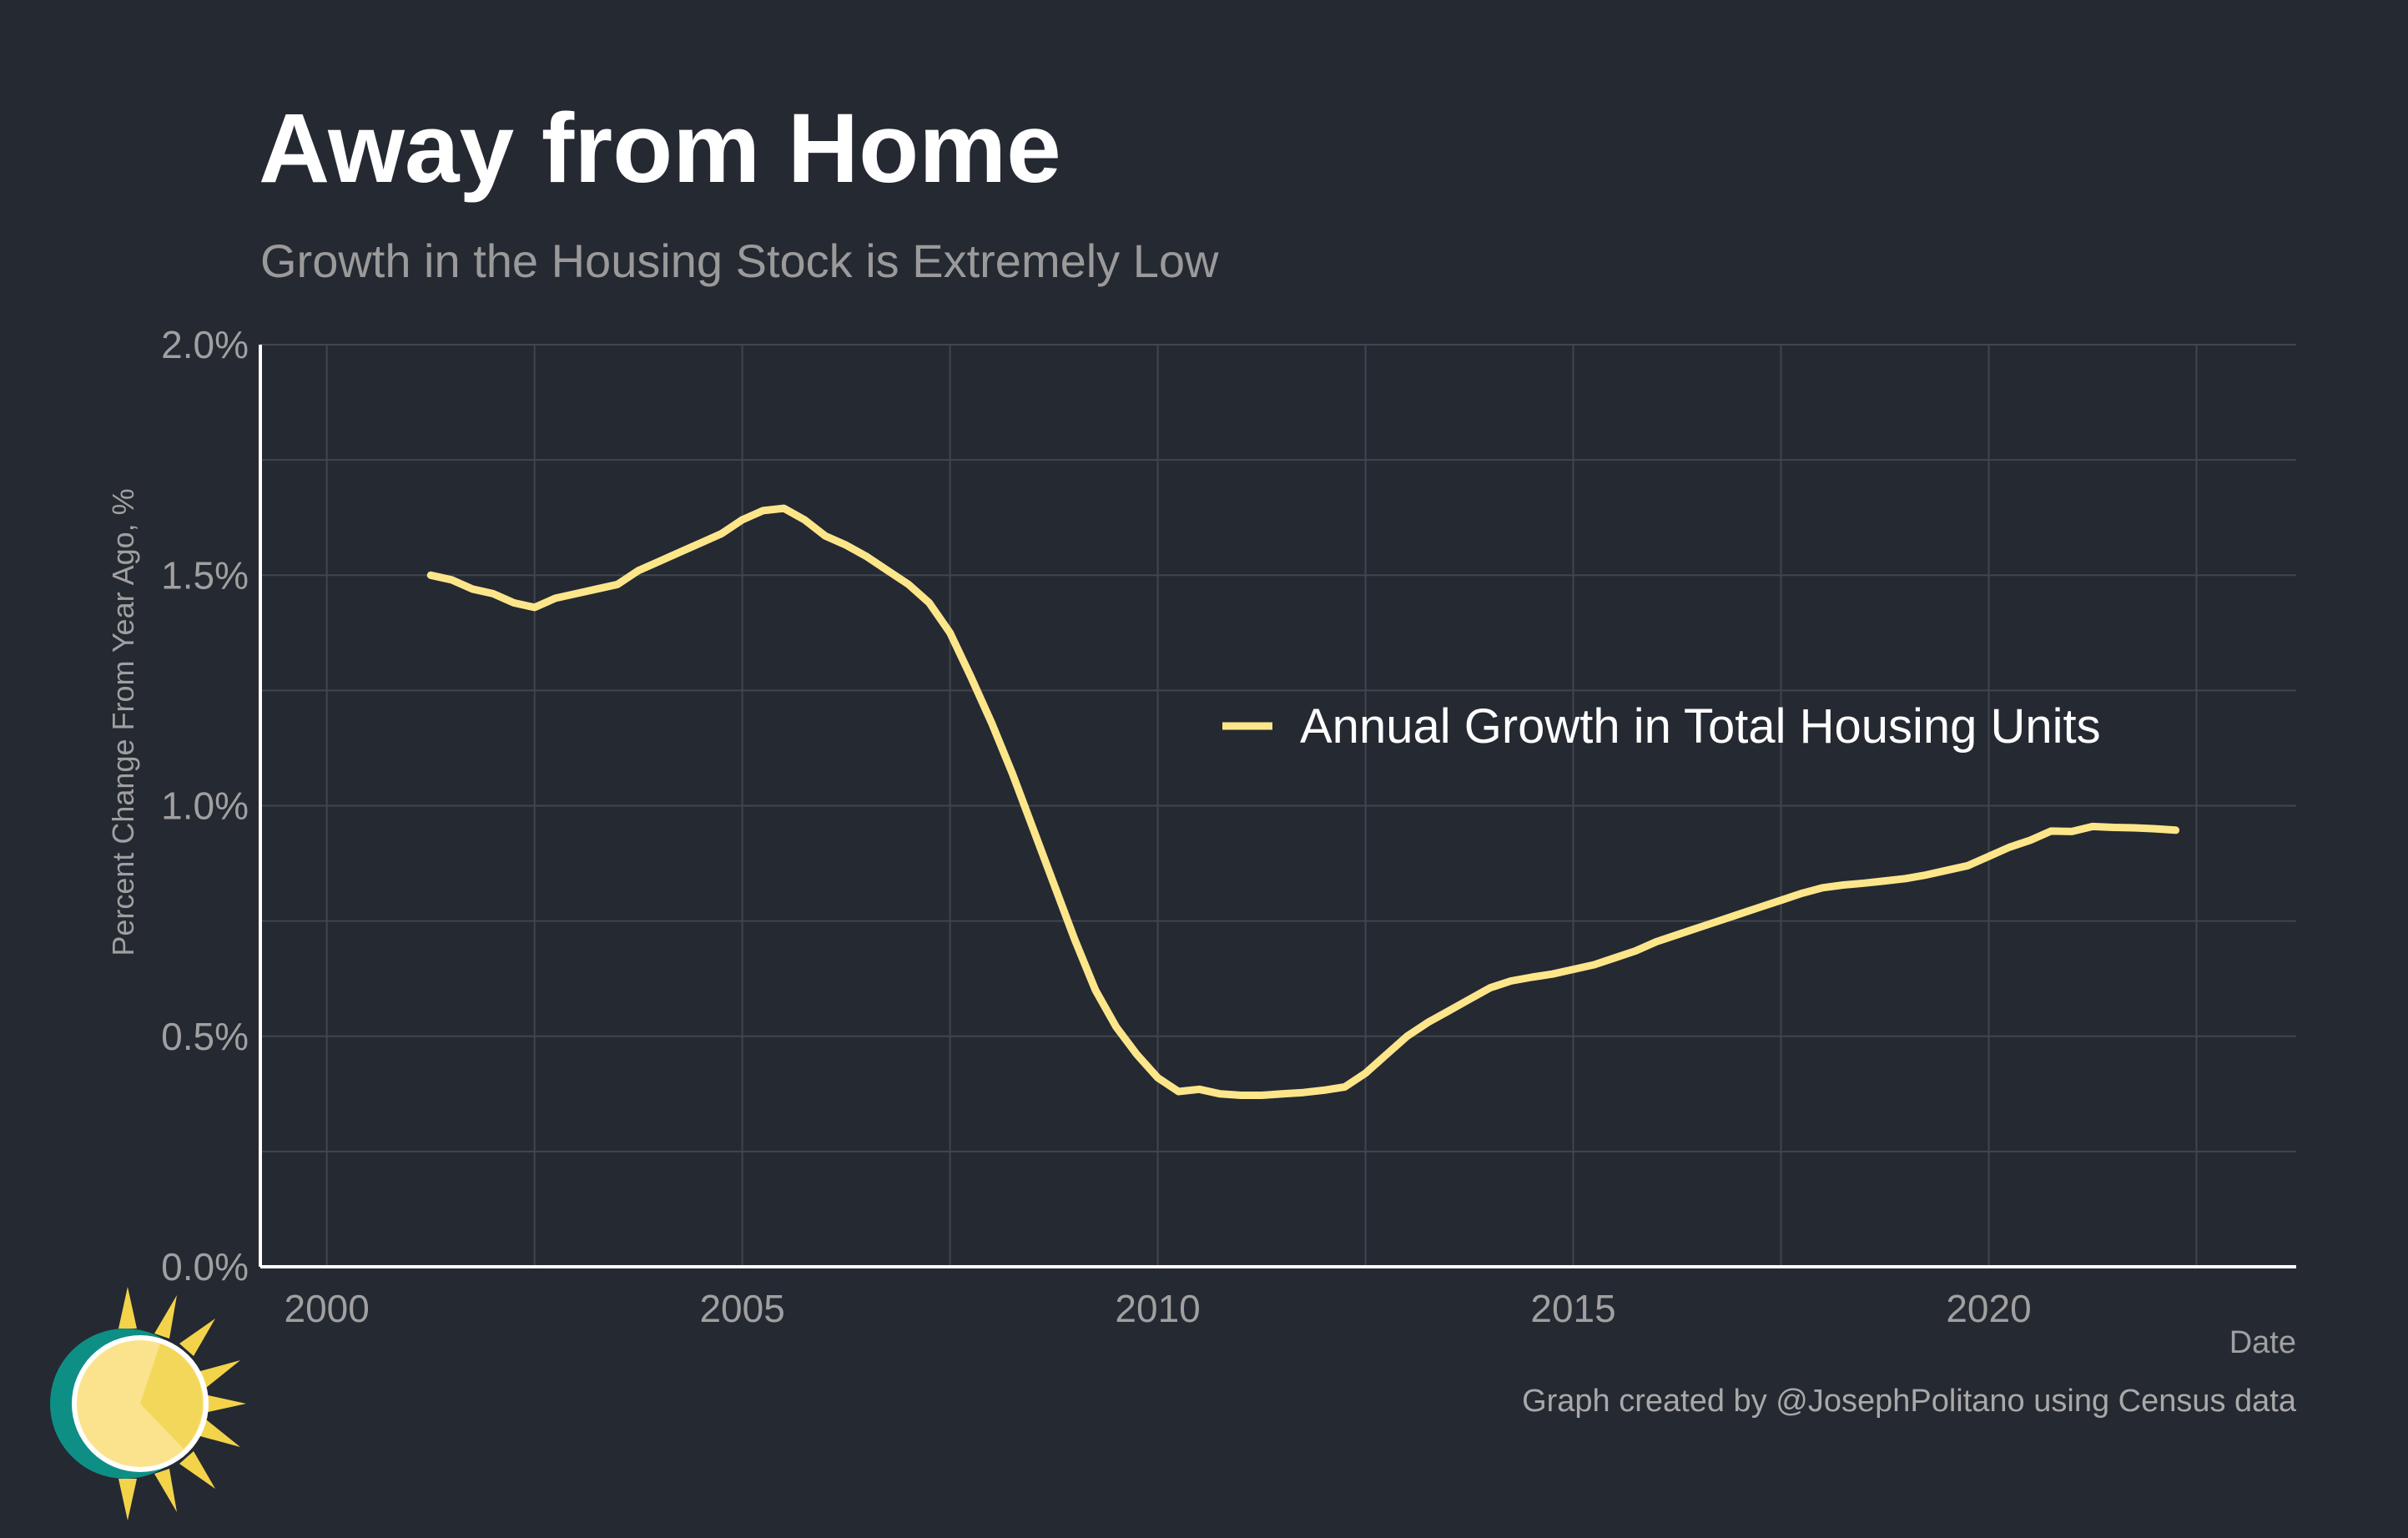  Describe the element at coordinates (327, 1308) in the screenshot. I see `x-tick-label: 2000` at that location.